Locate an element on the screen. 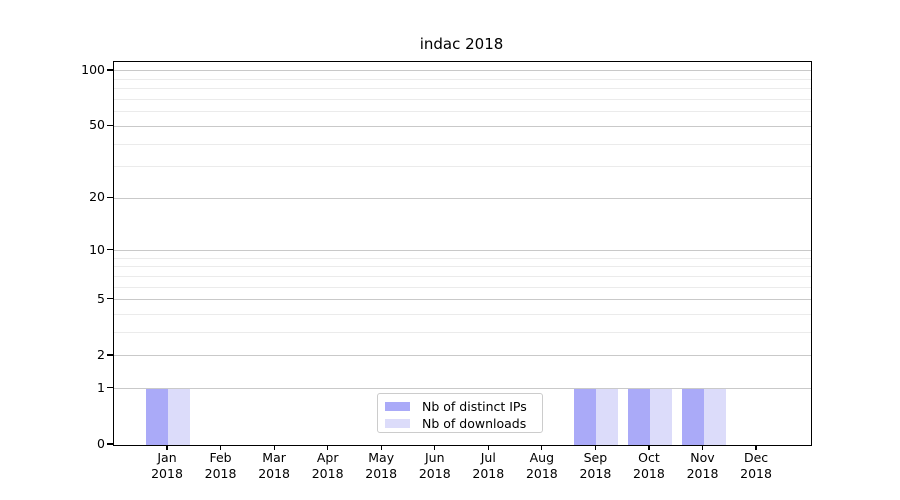 This screenshot has width=900, height=500. bar-downloads-jan is located at coordinates (179, 416).